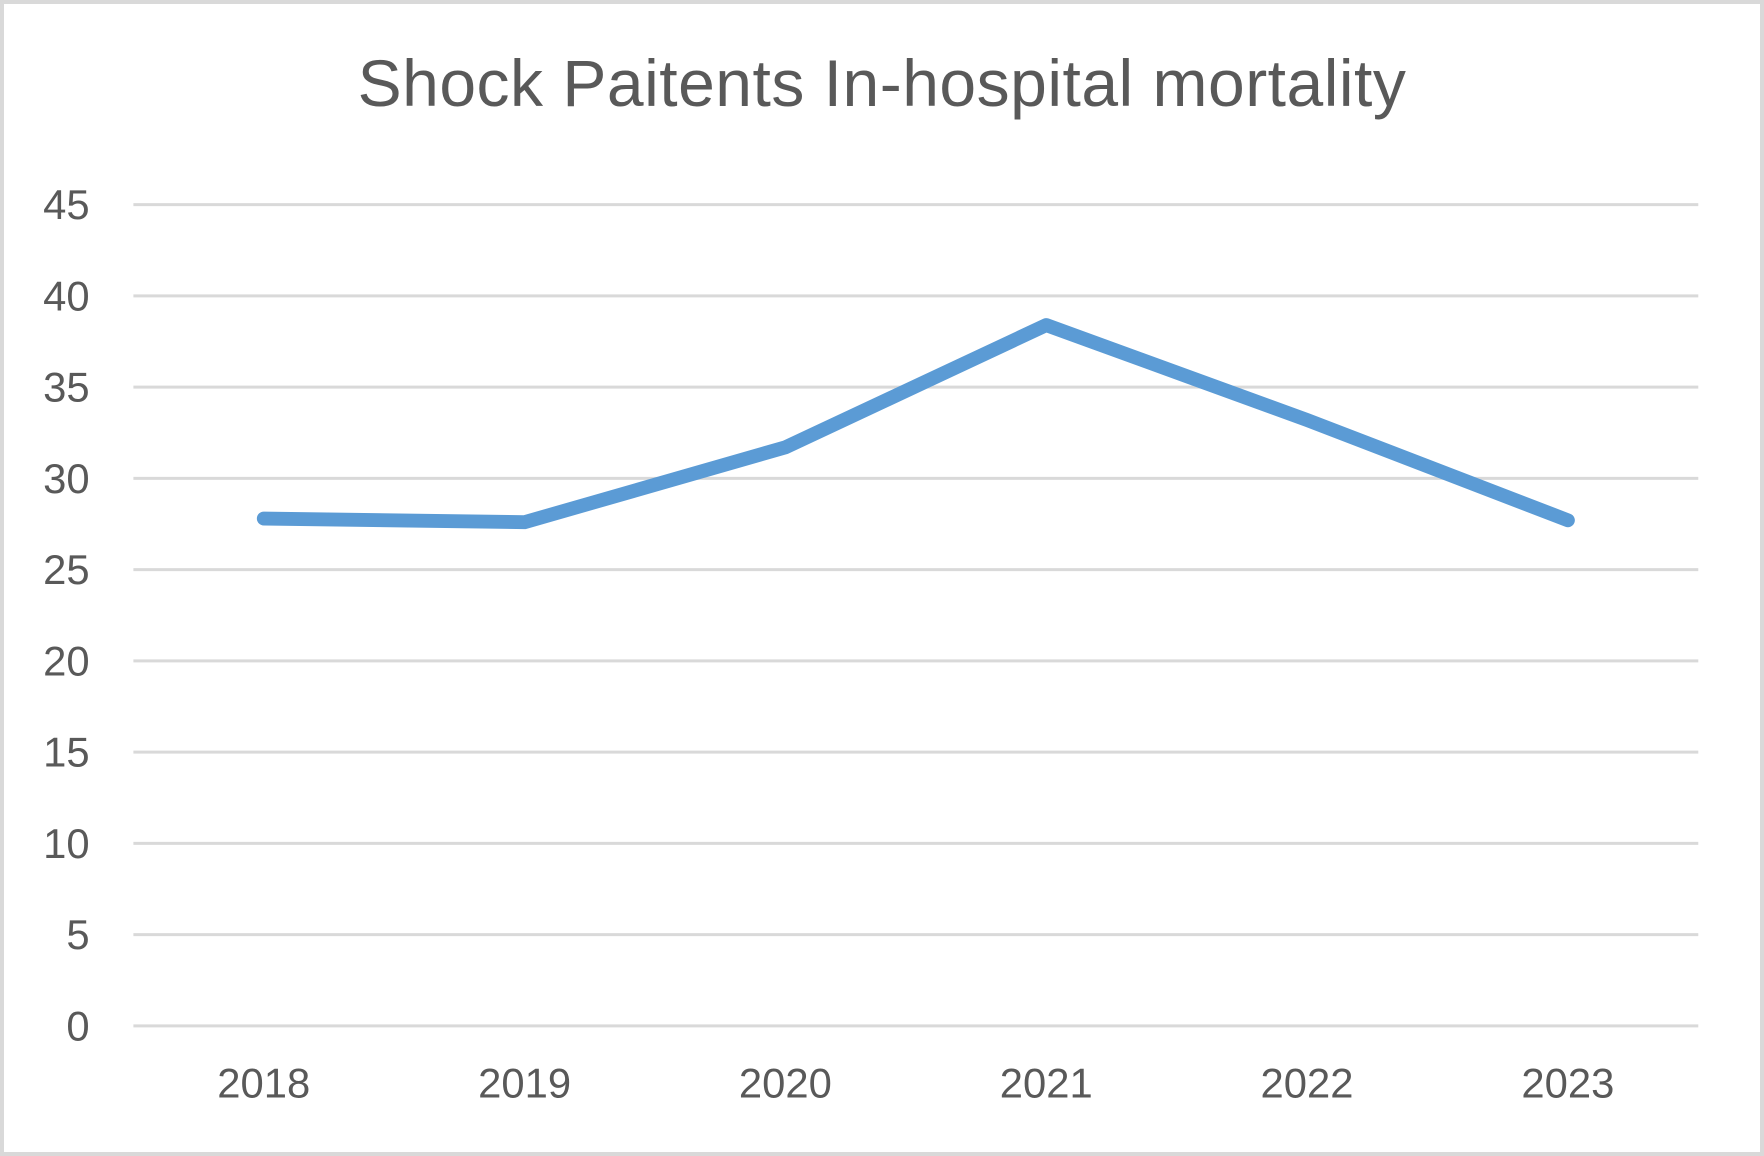 Image resolution: width=1764 pixels, height=1156 pixels. I want to click on y-tick-label-15: 15, so click(66, 752).